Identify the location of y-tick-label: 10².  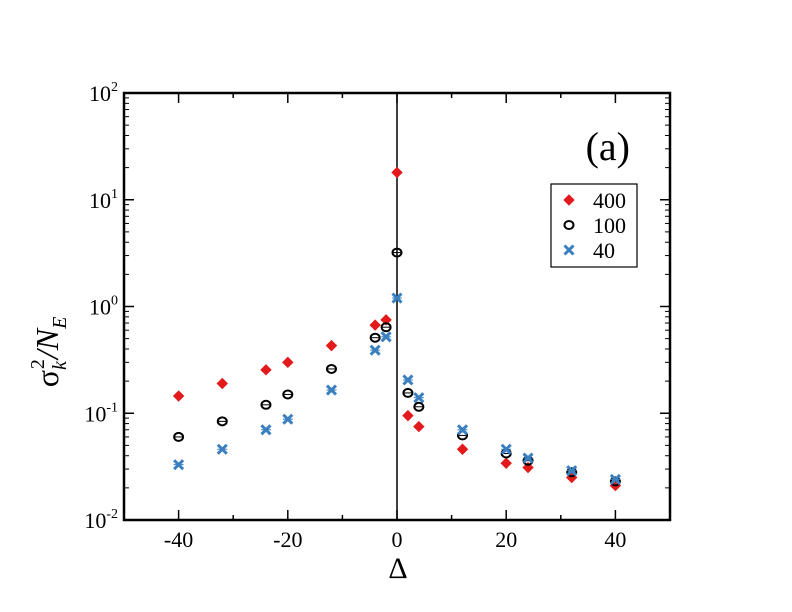
(103, 93).